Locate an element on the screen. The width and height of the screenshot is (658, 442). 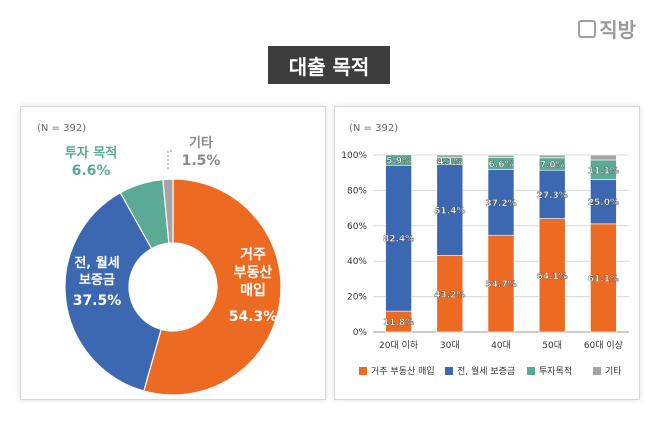
data-label: 54.7% is located at coordinates (500, 285).